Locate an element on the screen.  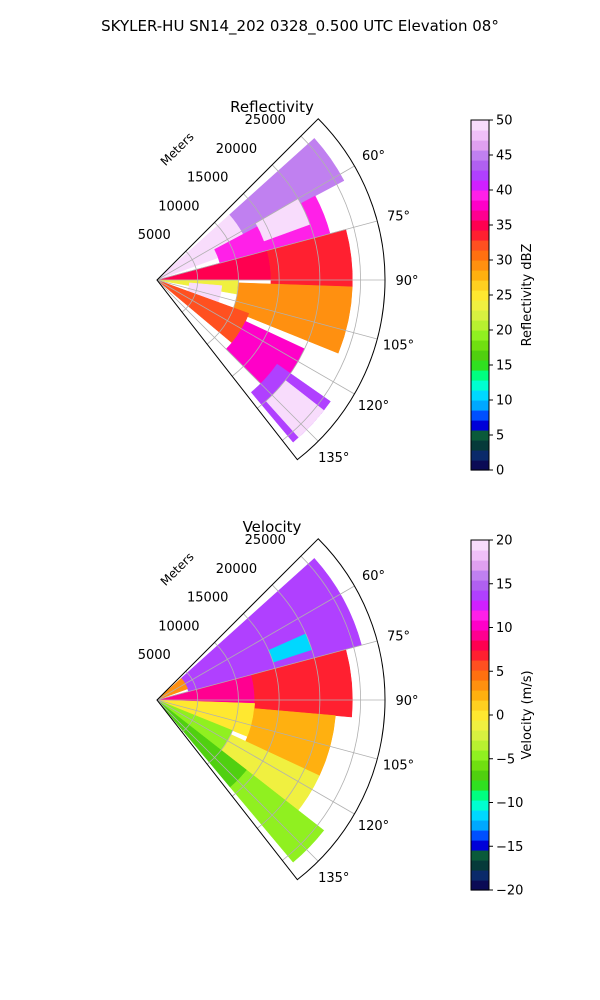
velocity-colorbar-tick-label-5: 5 is located at coordinates (500, 672).